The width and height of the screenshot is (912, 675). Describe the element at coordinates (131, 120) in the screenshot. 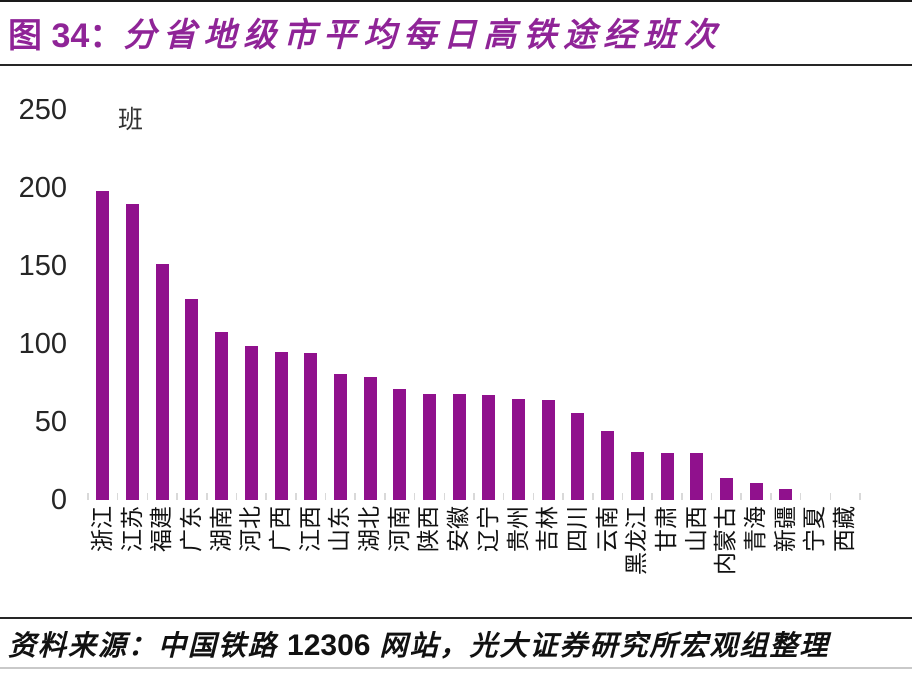

I see `y-axis-unit-label: 班` at that location.